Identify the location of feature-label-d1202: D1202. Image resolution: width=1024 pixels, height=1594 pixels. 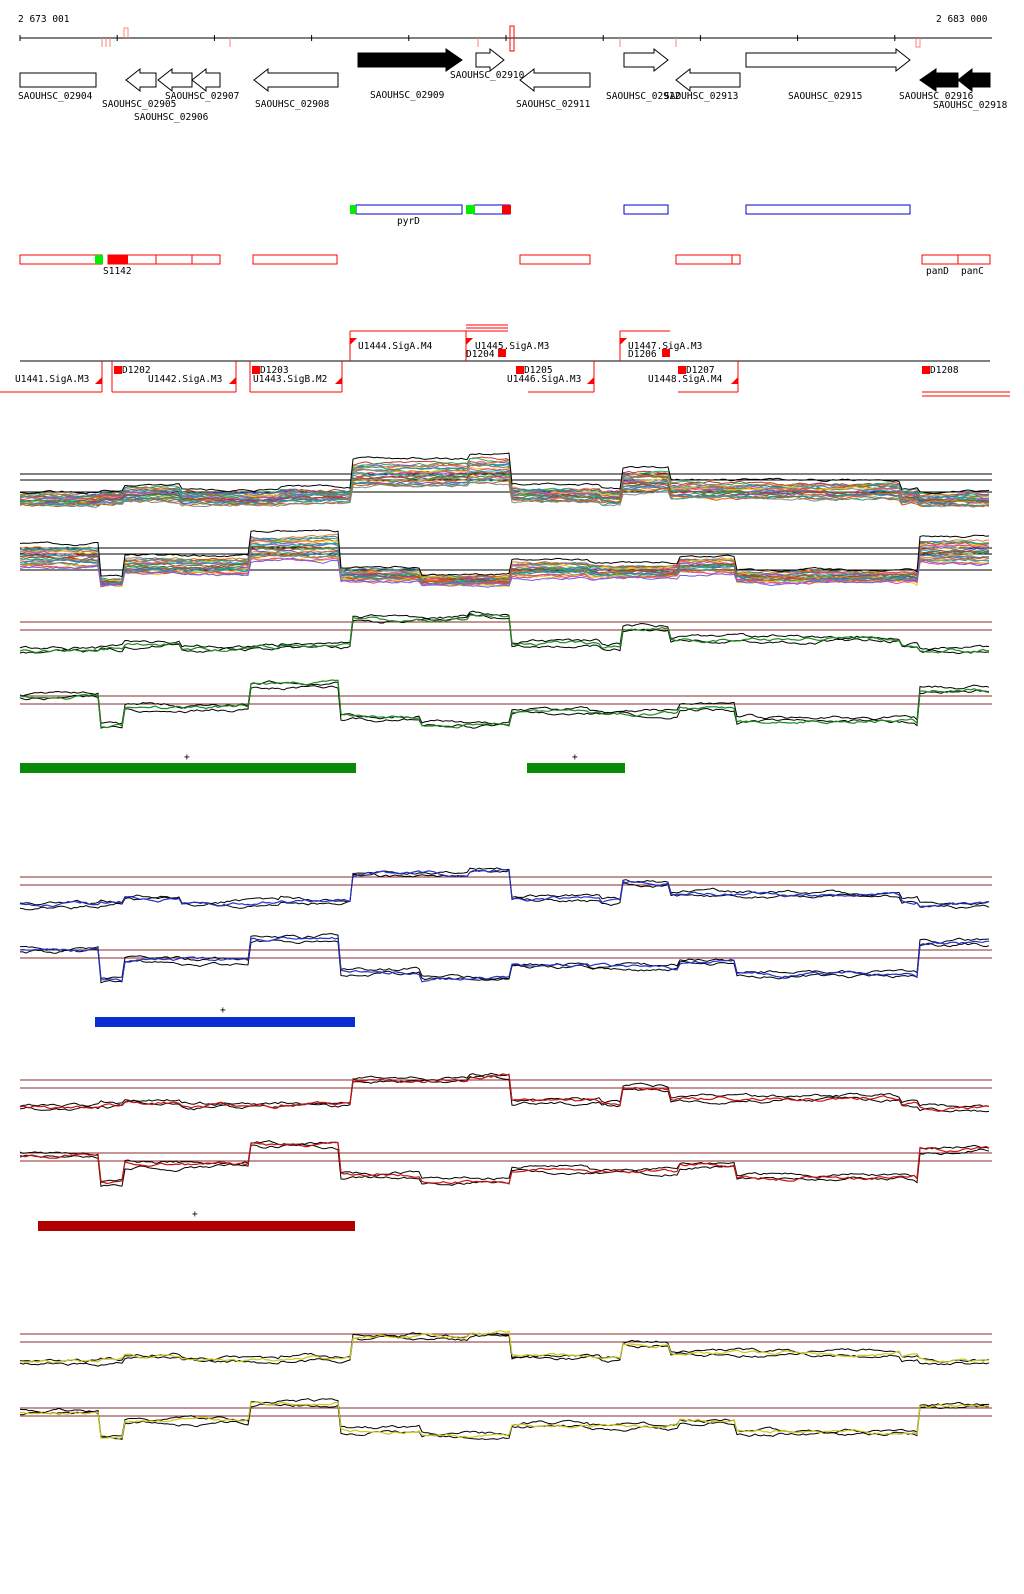
(136, 370).